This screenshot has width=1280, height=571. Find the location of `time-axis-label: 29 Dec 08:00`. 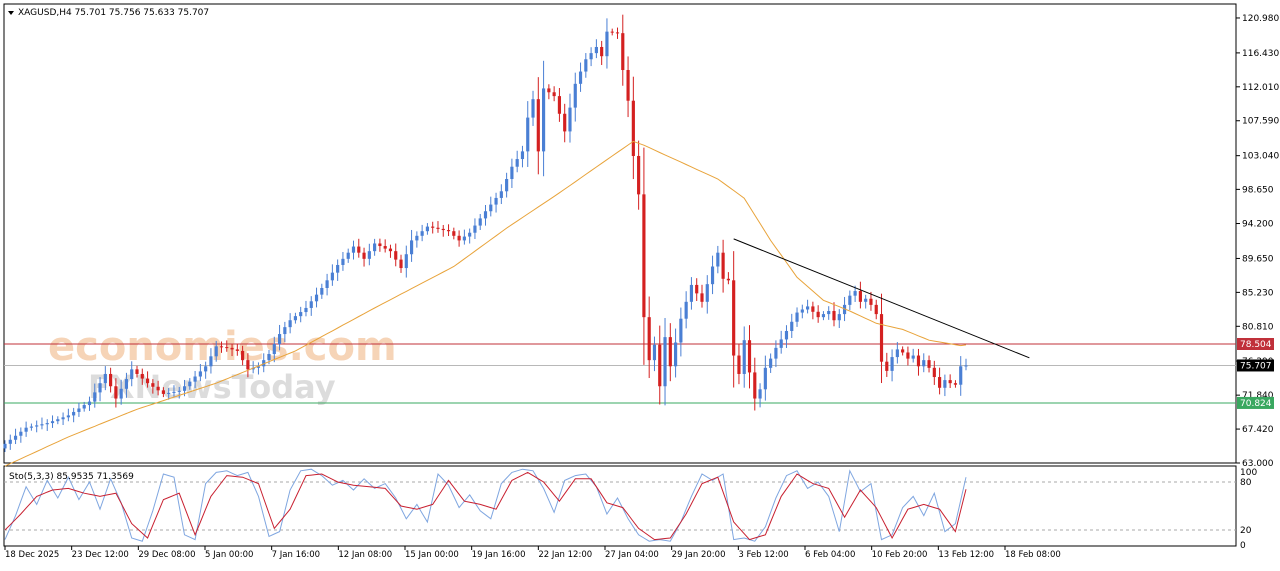

time-axis-label: 29 Dec 08:00 is located at coordinates (166, 555).